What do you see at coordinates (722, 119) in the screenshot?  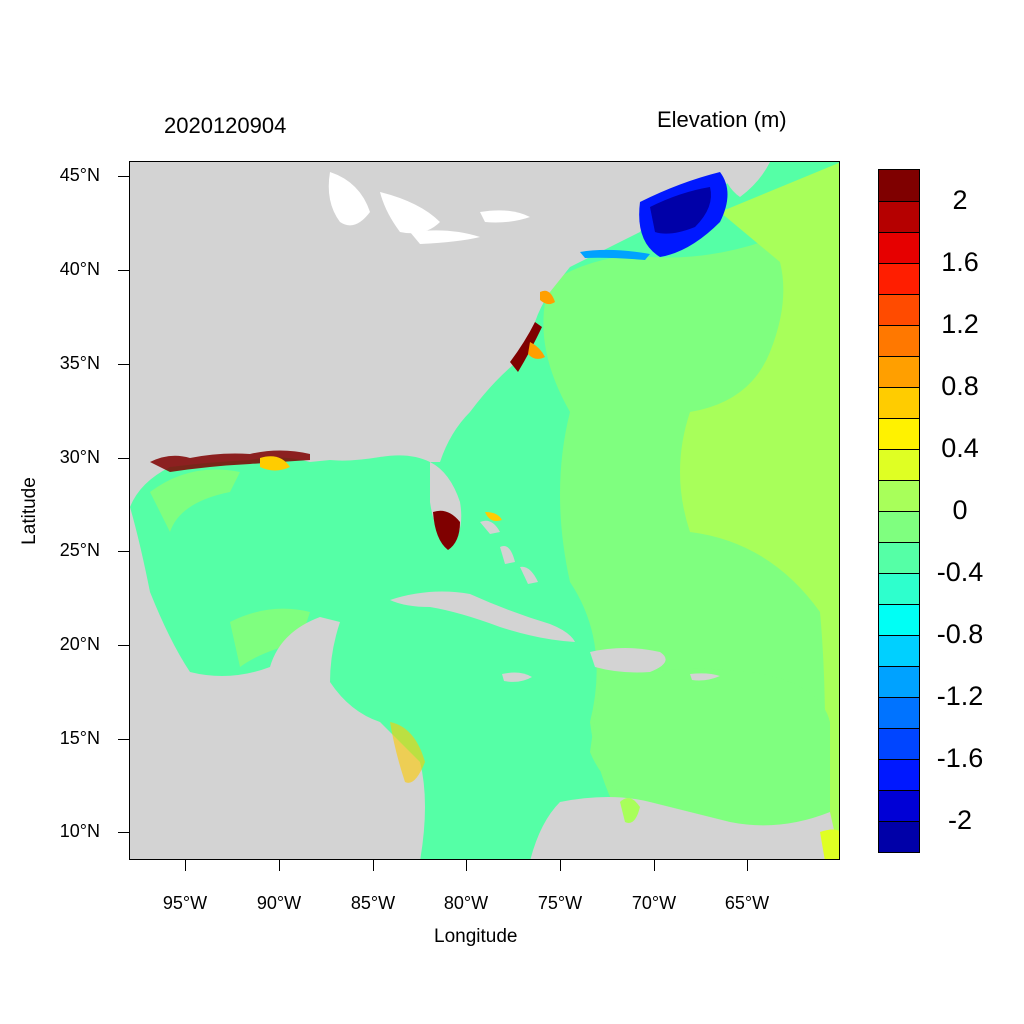 I see `units-title: Elevation (m)` at bounding box center [722, 119].